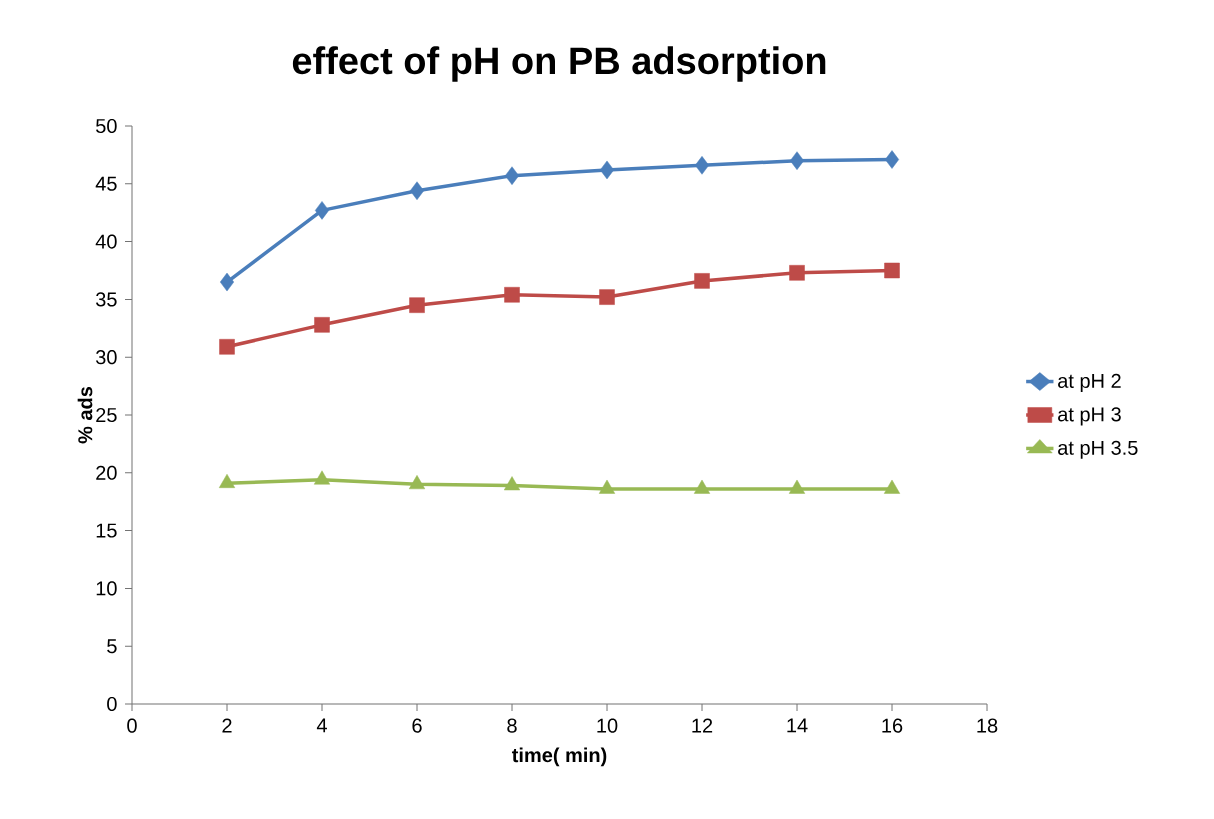  What do you see at coordinates (1089, 416) in the screenshot?
I see `legend-label: at pH 3` at bounding box center [1089, 416].